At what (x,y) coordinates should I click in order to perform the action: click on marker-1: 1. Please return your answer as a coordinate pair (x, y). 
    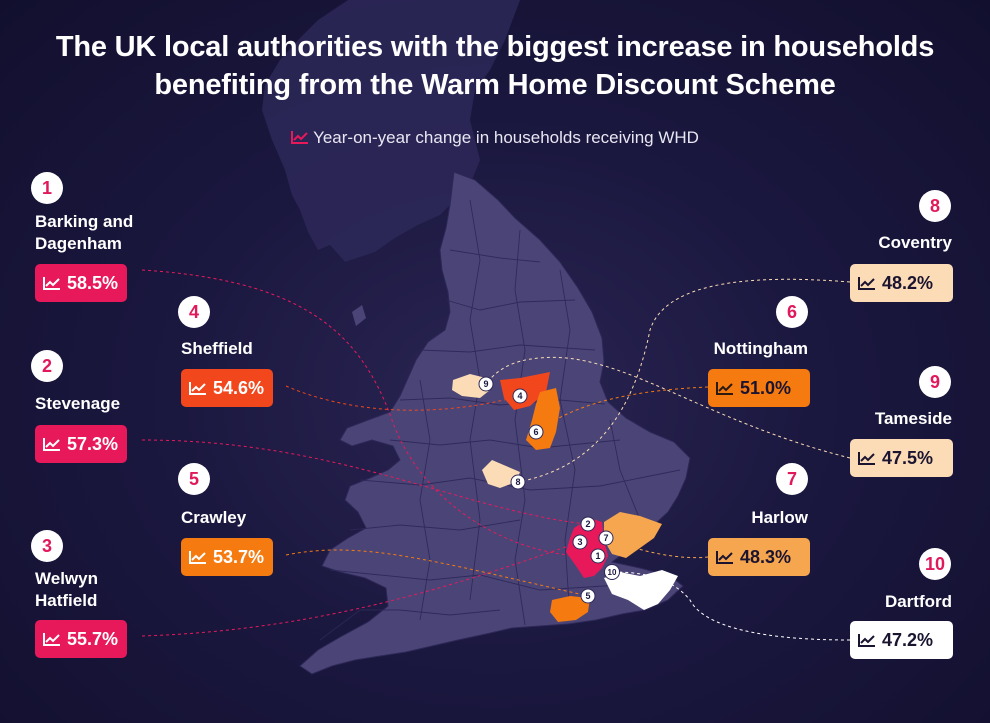
    Looking at the image, I should click on (598, 556).